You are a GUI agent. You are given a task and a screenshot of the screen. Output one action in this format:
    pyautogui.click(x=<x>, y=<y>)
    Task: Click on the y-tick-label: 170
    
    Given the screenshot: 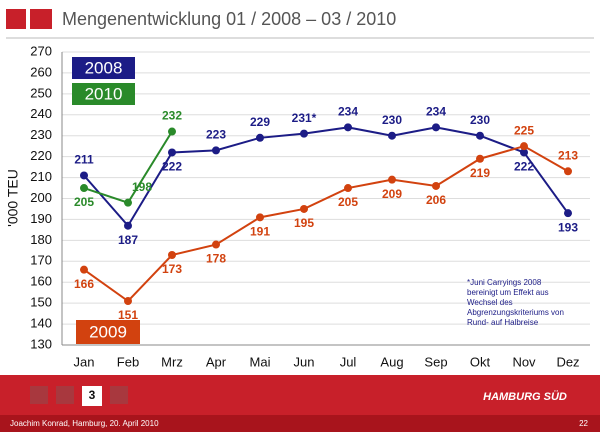 What is the action you would take?
    pyautogui.click(x=41, y=260)
    